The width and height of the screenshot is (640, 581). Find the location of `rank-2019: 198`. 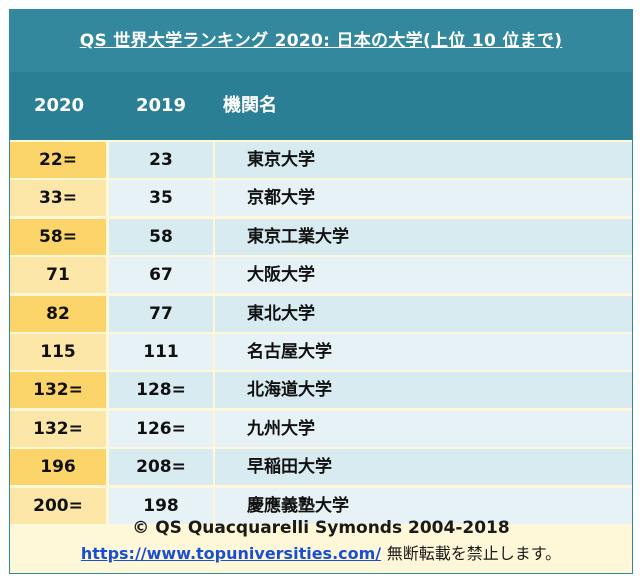

rank-2019: 198 is located at coordinates (161, 505).